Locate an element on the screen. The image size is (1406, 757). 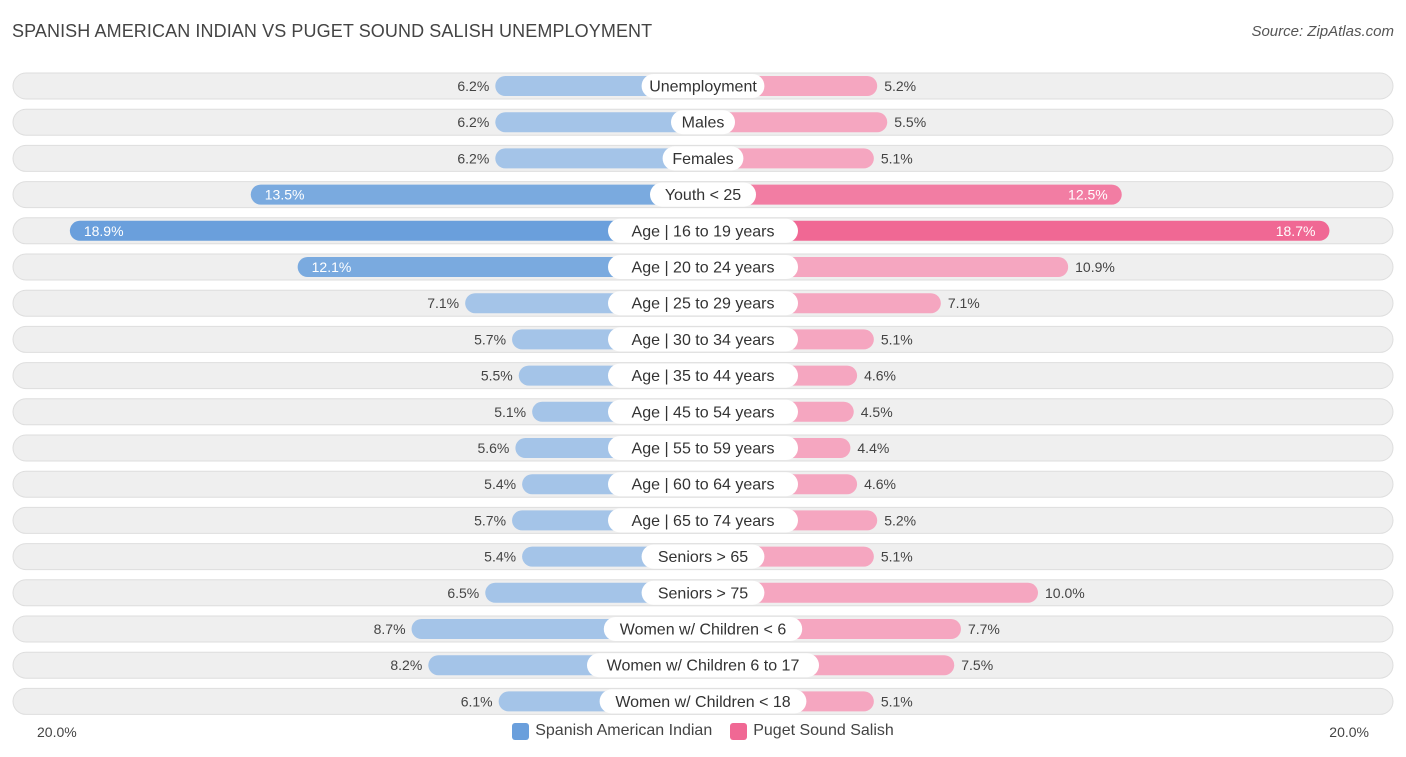
category-label: Age | 65 to 74 years is located at coordinates (703, 521).